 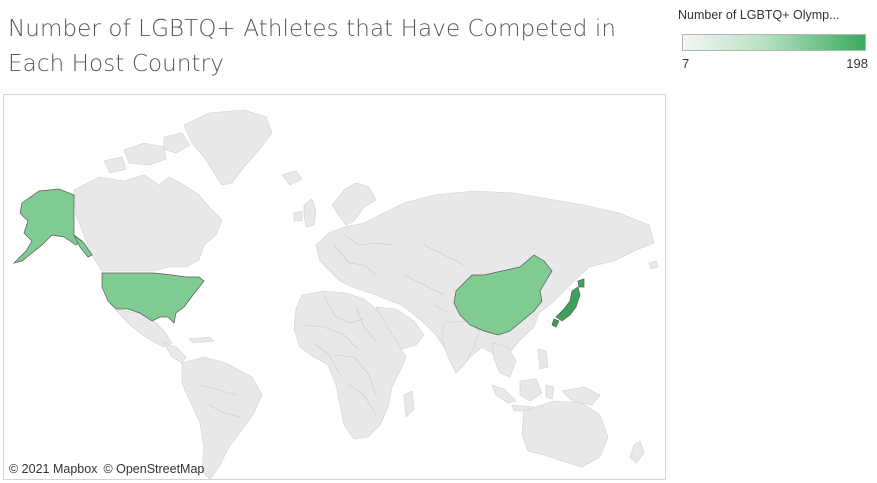 I want to click on osm-attribution: © OpenStreetMap, so click(x=154, y=469).